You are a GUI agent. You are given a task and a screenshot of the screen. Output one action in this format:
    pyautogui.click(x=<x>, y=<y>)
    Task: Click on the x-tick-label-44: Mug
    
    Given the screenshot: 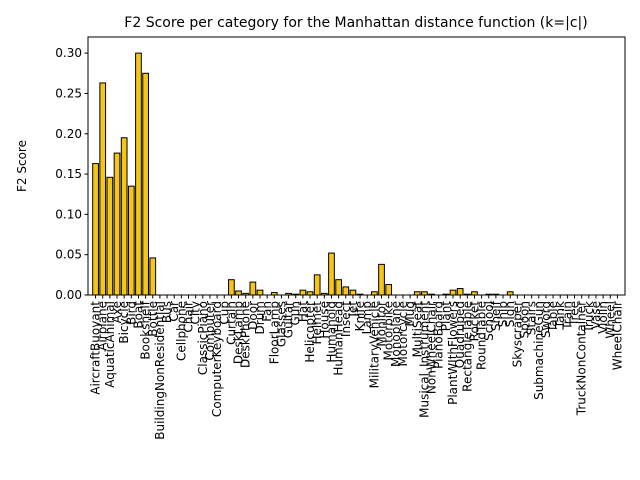 What is the action you would take?
    pyautogui.click(x=410, y=314)
    